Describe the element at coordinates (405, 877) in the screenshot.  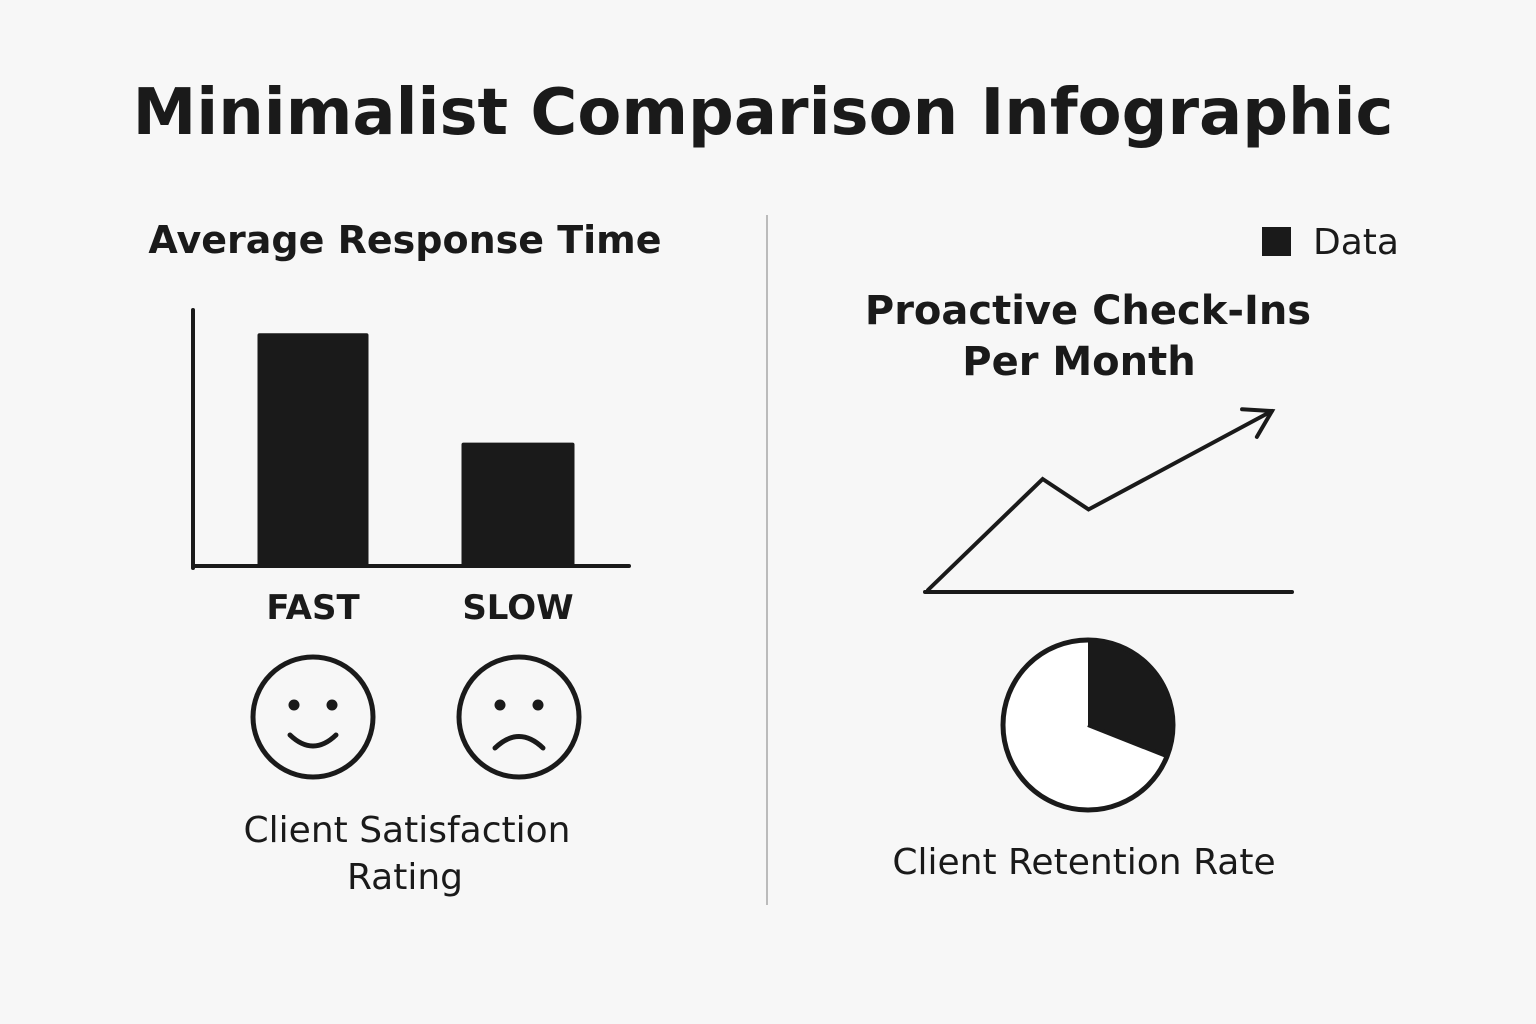
I see `satisfaction-caption-line2: Rating` at that location.